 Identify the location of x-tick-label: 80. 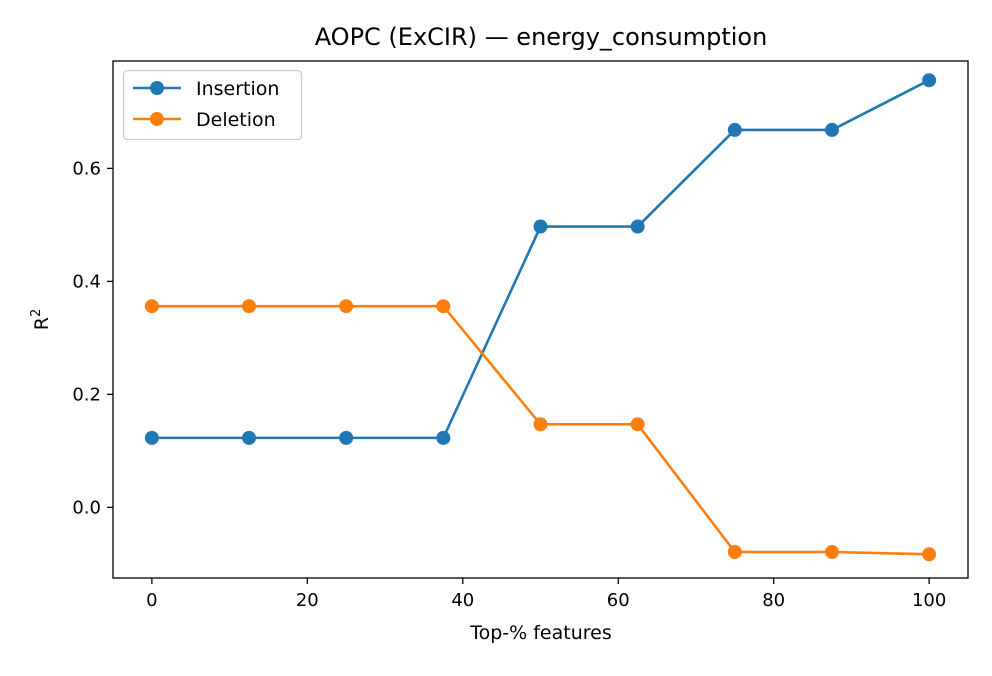
(773, 600).